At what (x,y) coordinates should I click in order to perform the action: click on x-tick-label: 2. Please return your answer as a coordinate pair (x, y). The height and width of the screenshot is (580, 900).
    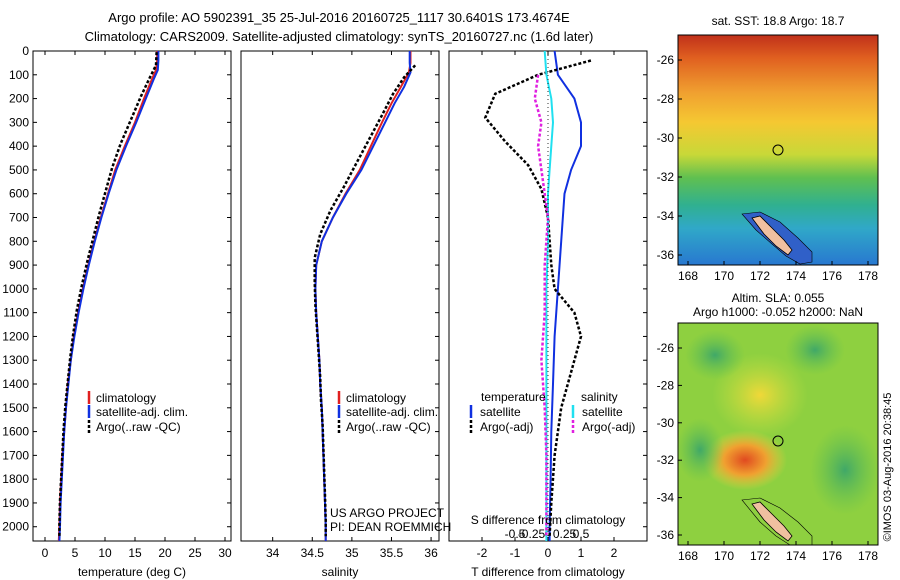
    Looking at the image, I should click on (614, 553).